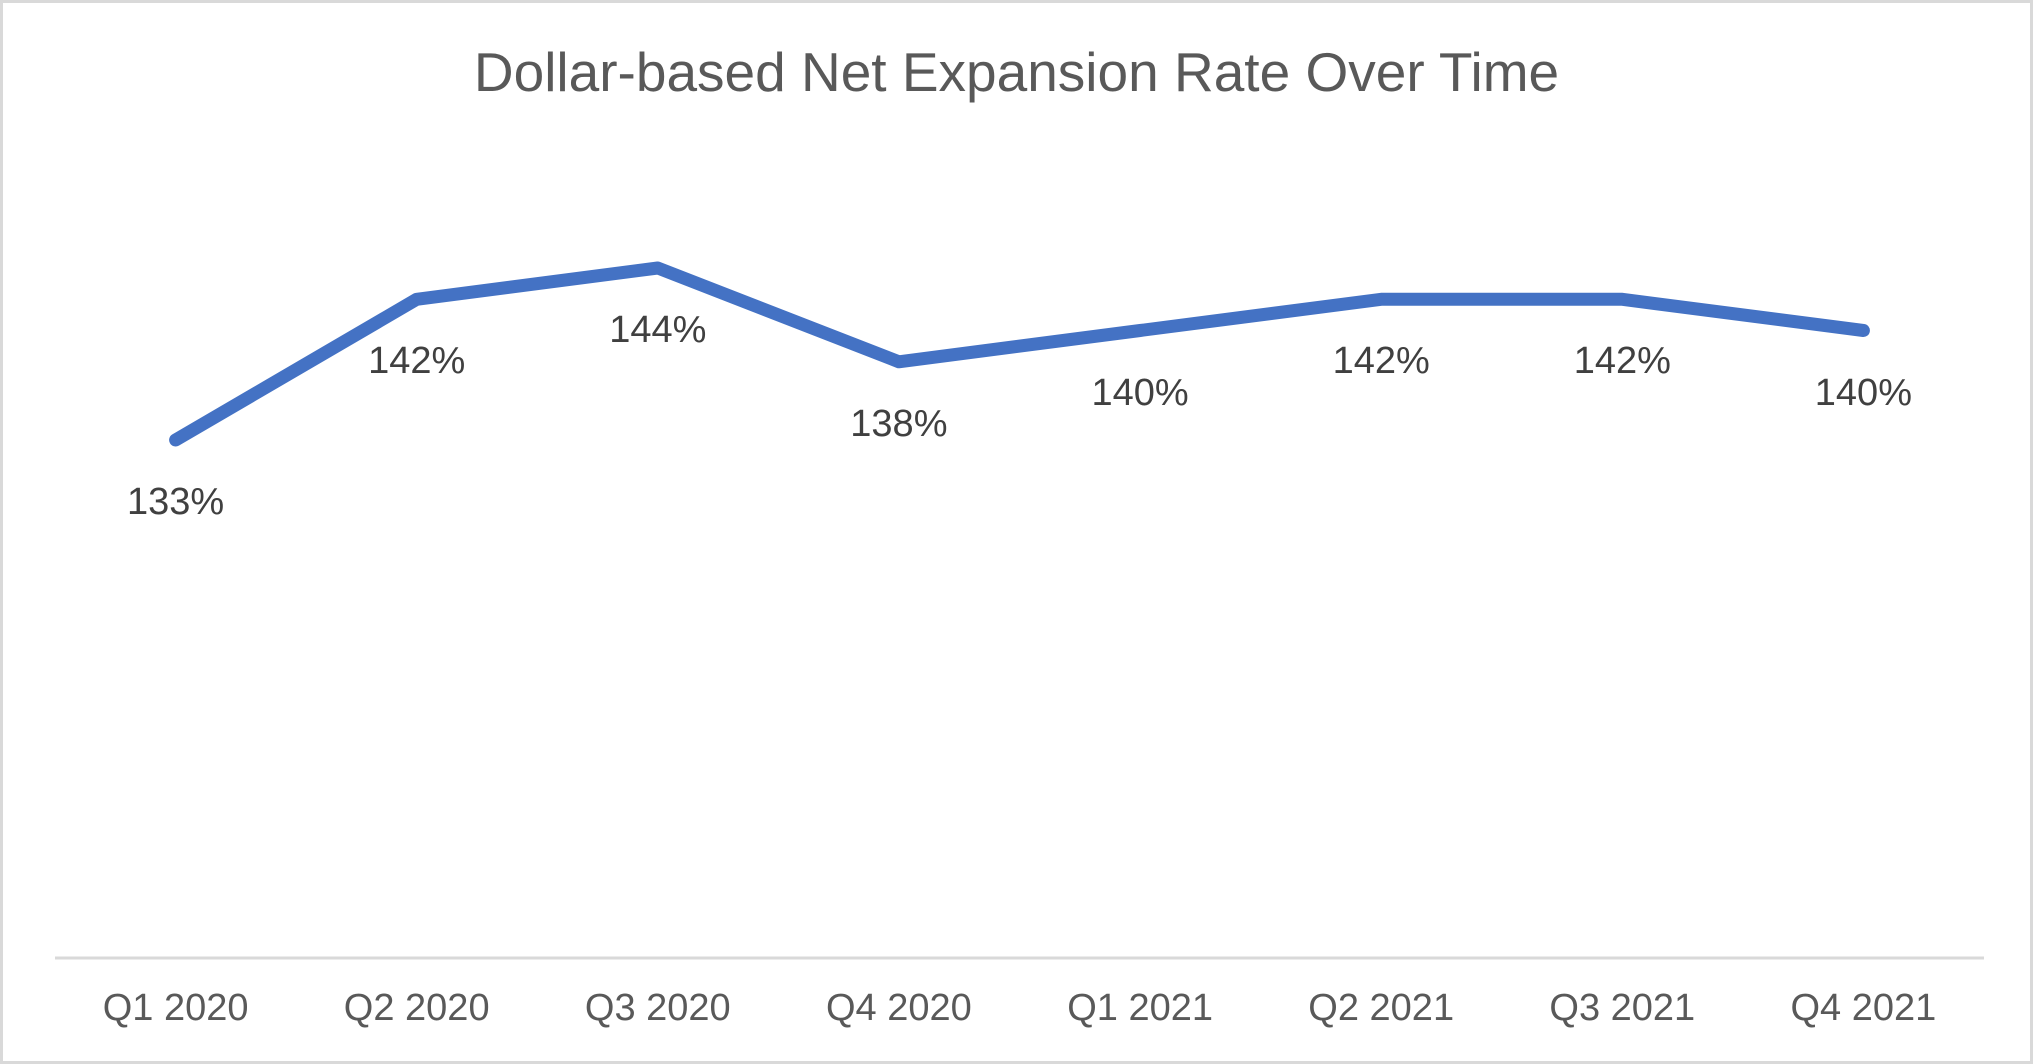 This screenshot has width=2033, height=1064. I want to click on data-label: 138%, so click(899, 423).